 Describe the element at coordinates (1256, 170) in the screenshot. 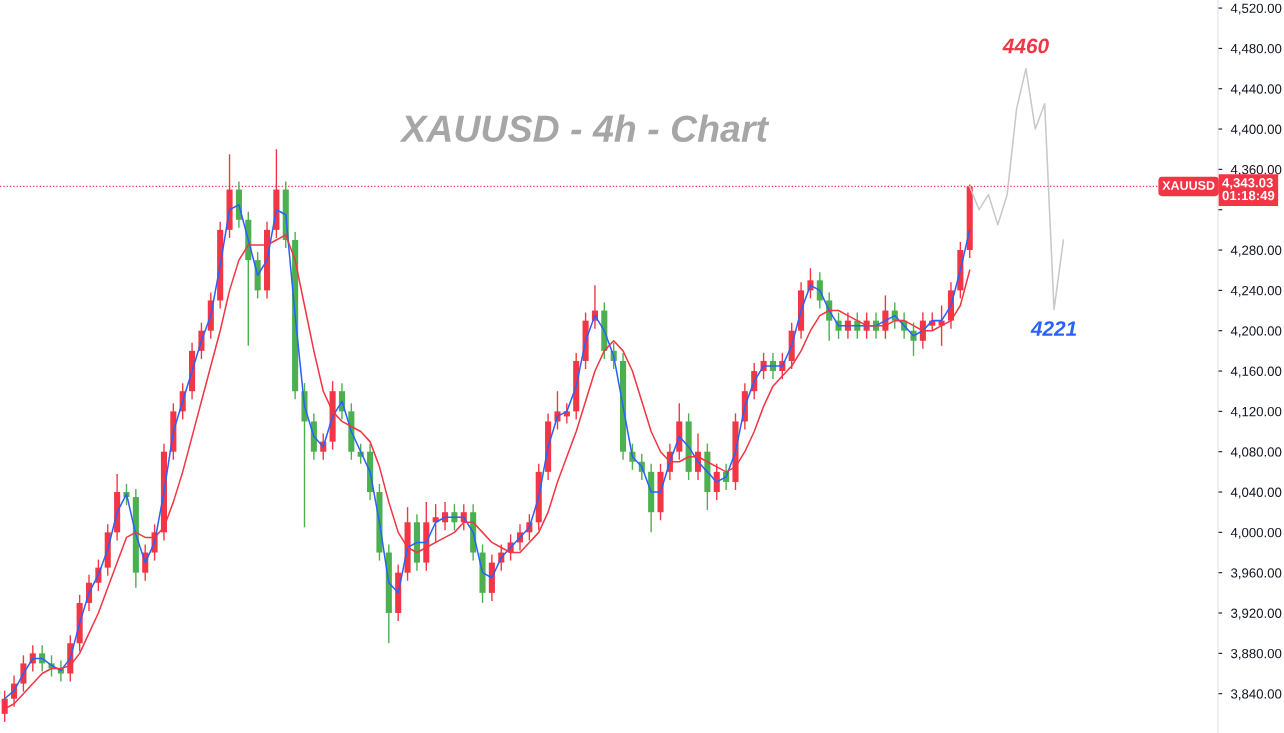

I see `y-tick-label: 4,360.00` at that location.